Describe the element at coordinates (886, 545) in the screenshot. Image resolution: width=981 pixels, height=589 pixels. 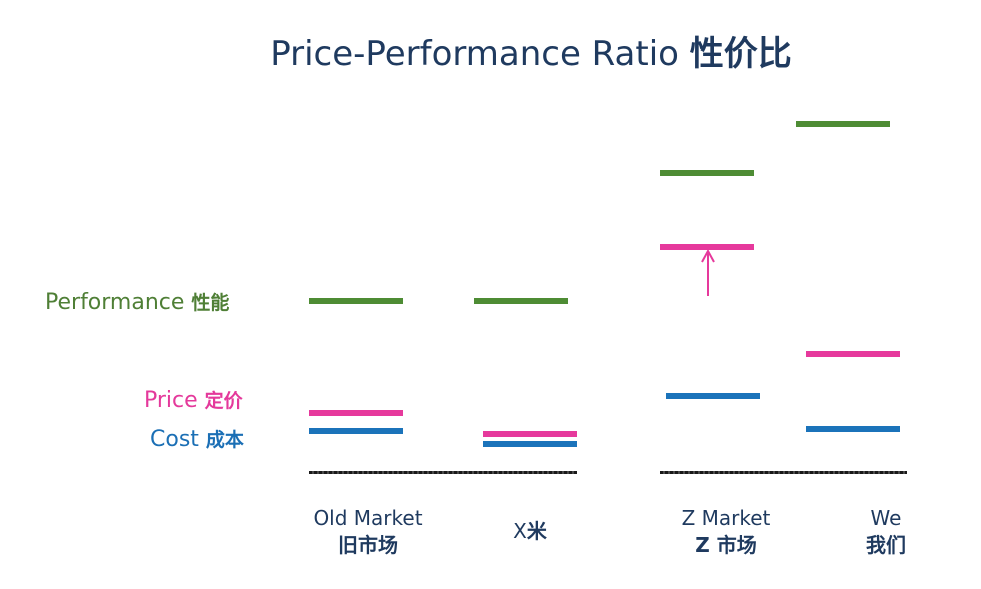
I see `column-we-cn: 我们` at that location.